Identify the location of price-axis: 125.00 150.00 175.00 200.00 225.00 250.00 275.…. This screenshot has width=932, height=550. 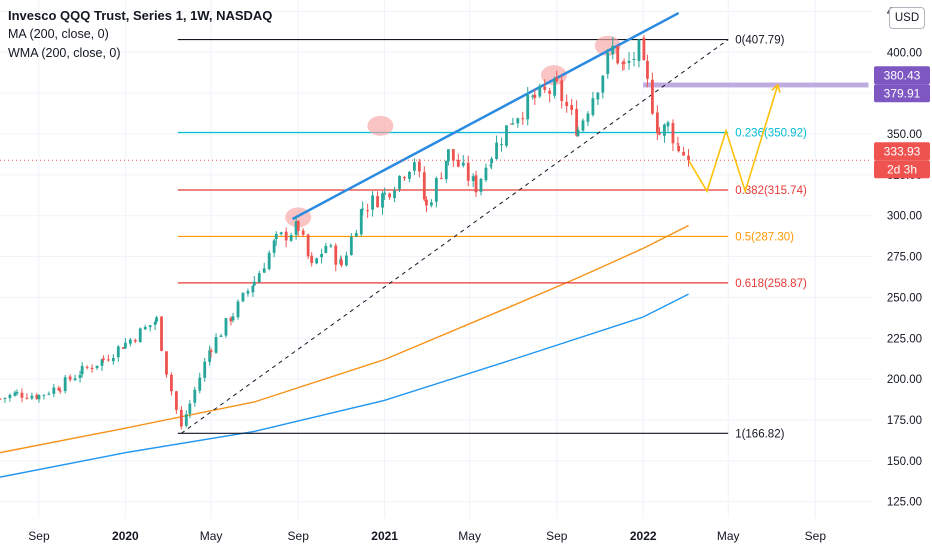
(902, 275).